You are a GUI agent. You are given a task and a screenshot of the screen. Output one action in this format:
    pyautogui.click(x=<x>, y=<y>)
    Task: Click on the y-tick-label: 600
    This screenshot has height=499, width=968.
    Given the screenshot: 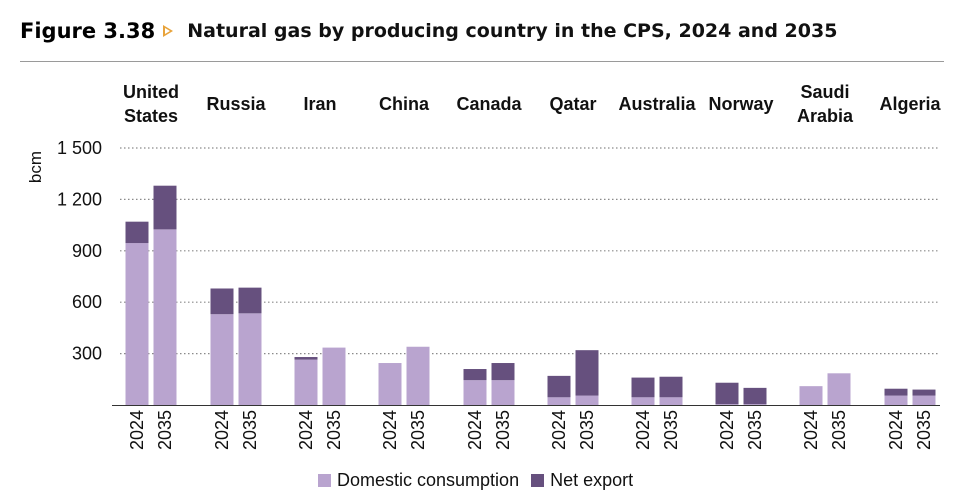 What is the action you would take?
    pyautogui.click(x=87, y=302)
    